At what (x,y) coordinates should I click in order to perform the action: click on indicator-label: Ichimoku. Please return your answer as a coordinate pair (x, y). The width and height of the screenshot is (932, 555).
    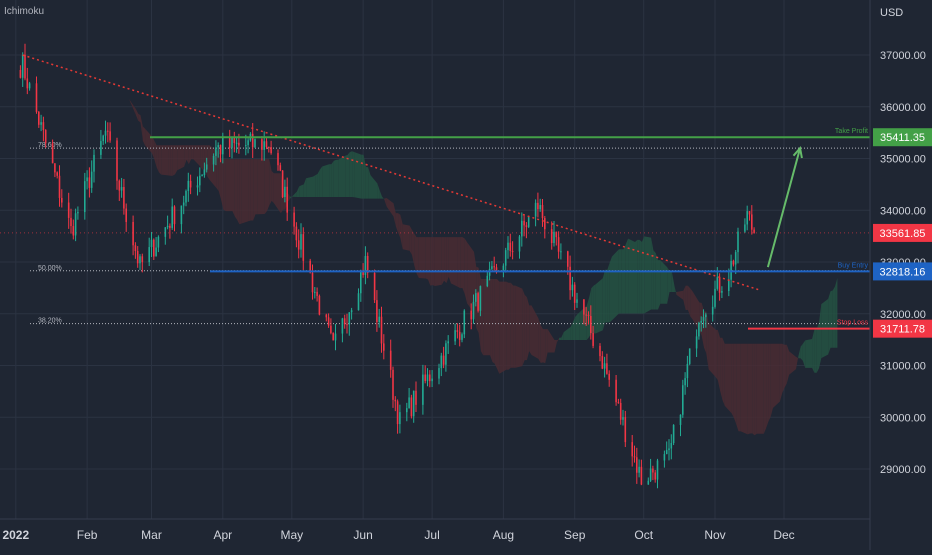
    Looking at the image, I should click on (24, 11).